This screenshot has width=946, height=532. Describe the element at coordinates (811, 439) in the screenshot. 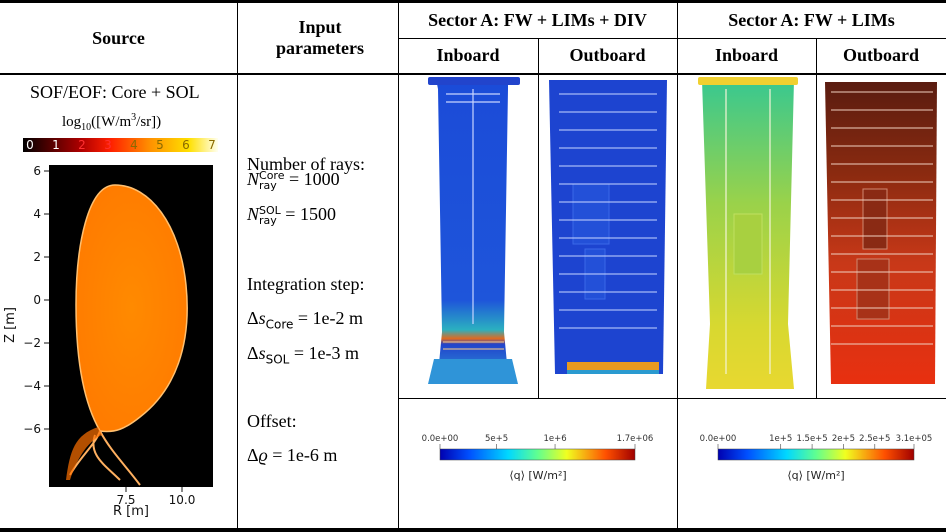

I see `q-tick-label: 1.5e+5` at that location.